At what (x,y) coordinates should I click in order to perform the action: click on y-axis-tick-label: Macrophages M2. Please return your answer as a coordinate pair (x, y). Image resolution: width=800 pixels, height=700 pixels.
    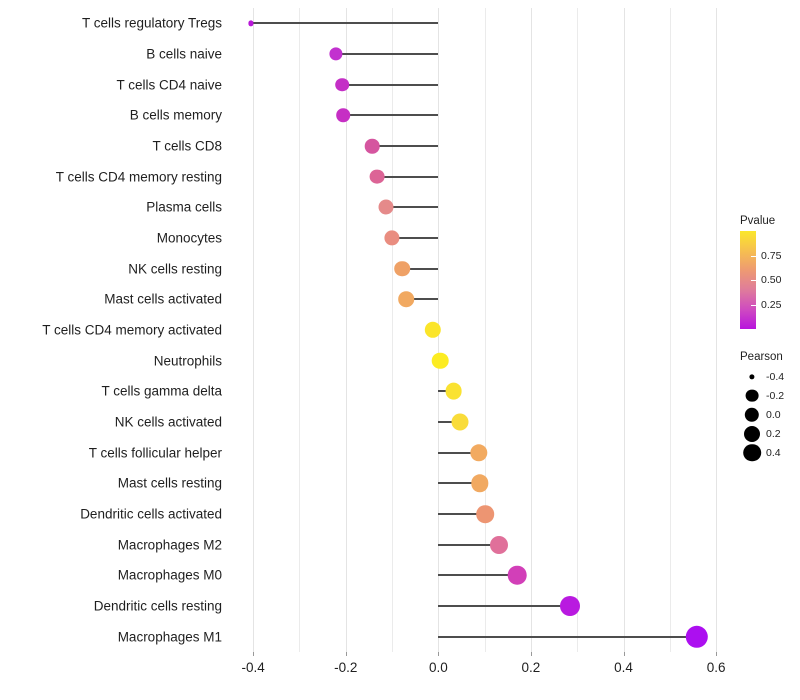
    Looking at the image, I should click on (169, 545).